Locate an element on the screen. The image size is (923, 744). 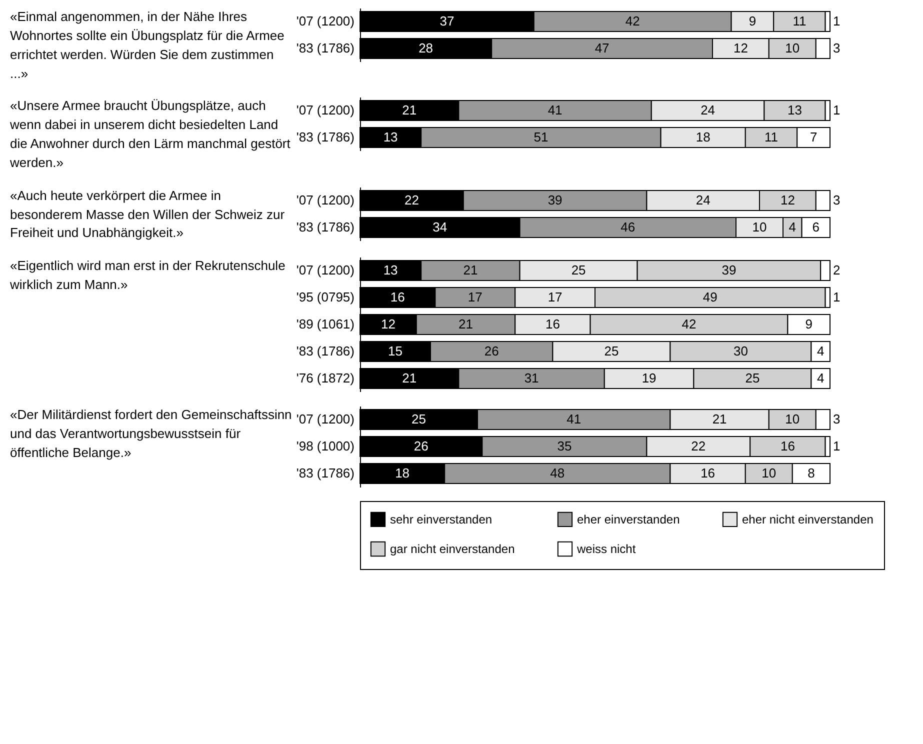
text: «Auch heute verkörpert die Armee in besonderem Masse den Willen der Schweiz zur Freiheit und Unabhängigkeit.» is located at coordinates (148, 214).